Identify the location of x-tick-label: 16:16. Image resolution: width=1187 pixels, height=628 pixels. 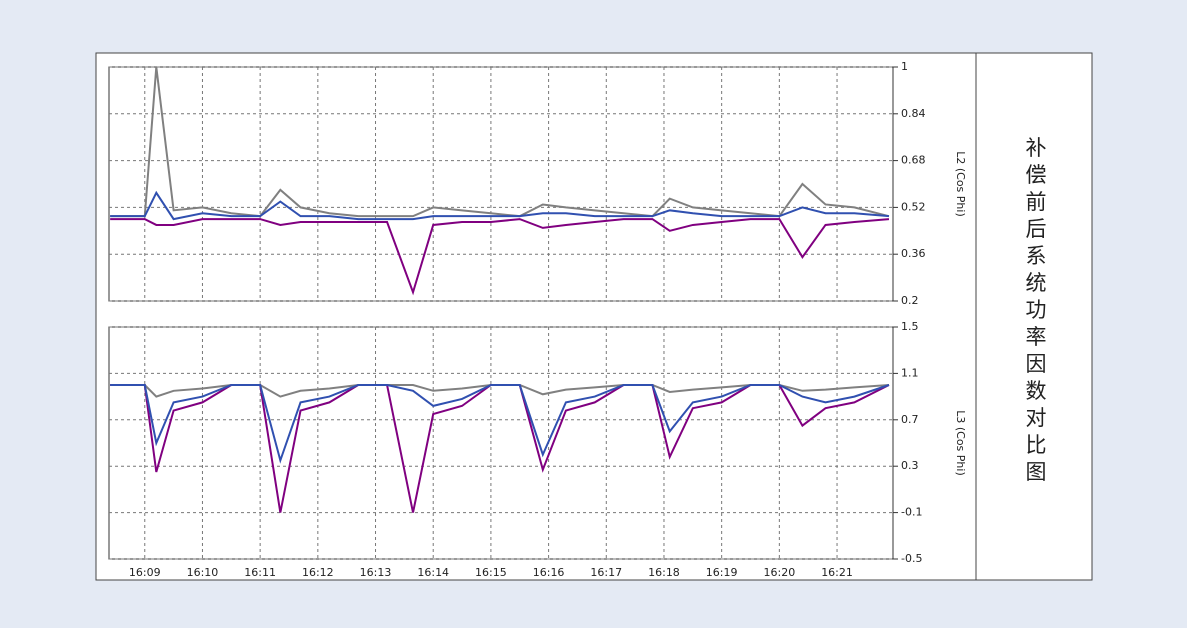
(549, 572).